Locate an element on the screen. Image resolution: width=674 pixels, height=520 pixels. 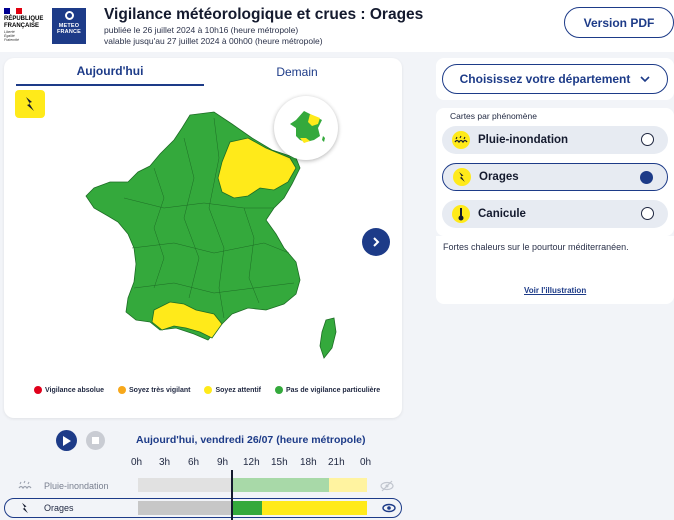
mini-france-icon is located at coordinates (307, 127).